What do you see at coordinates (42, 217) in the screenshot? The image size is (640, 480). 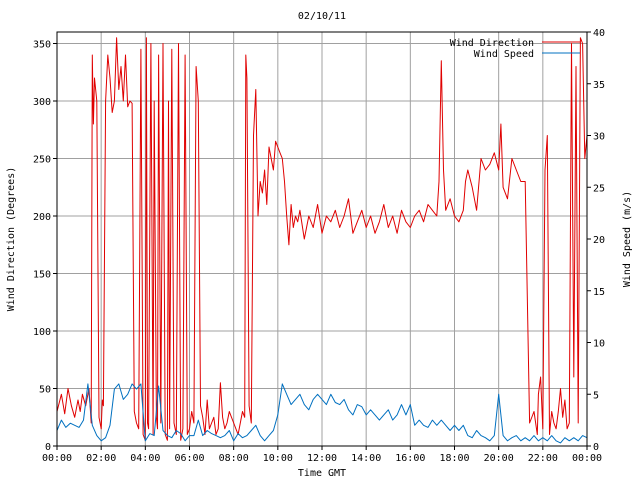 I see `y-left-tick-label: 200` at bounding box center [42, 217].